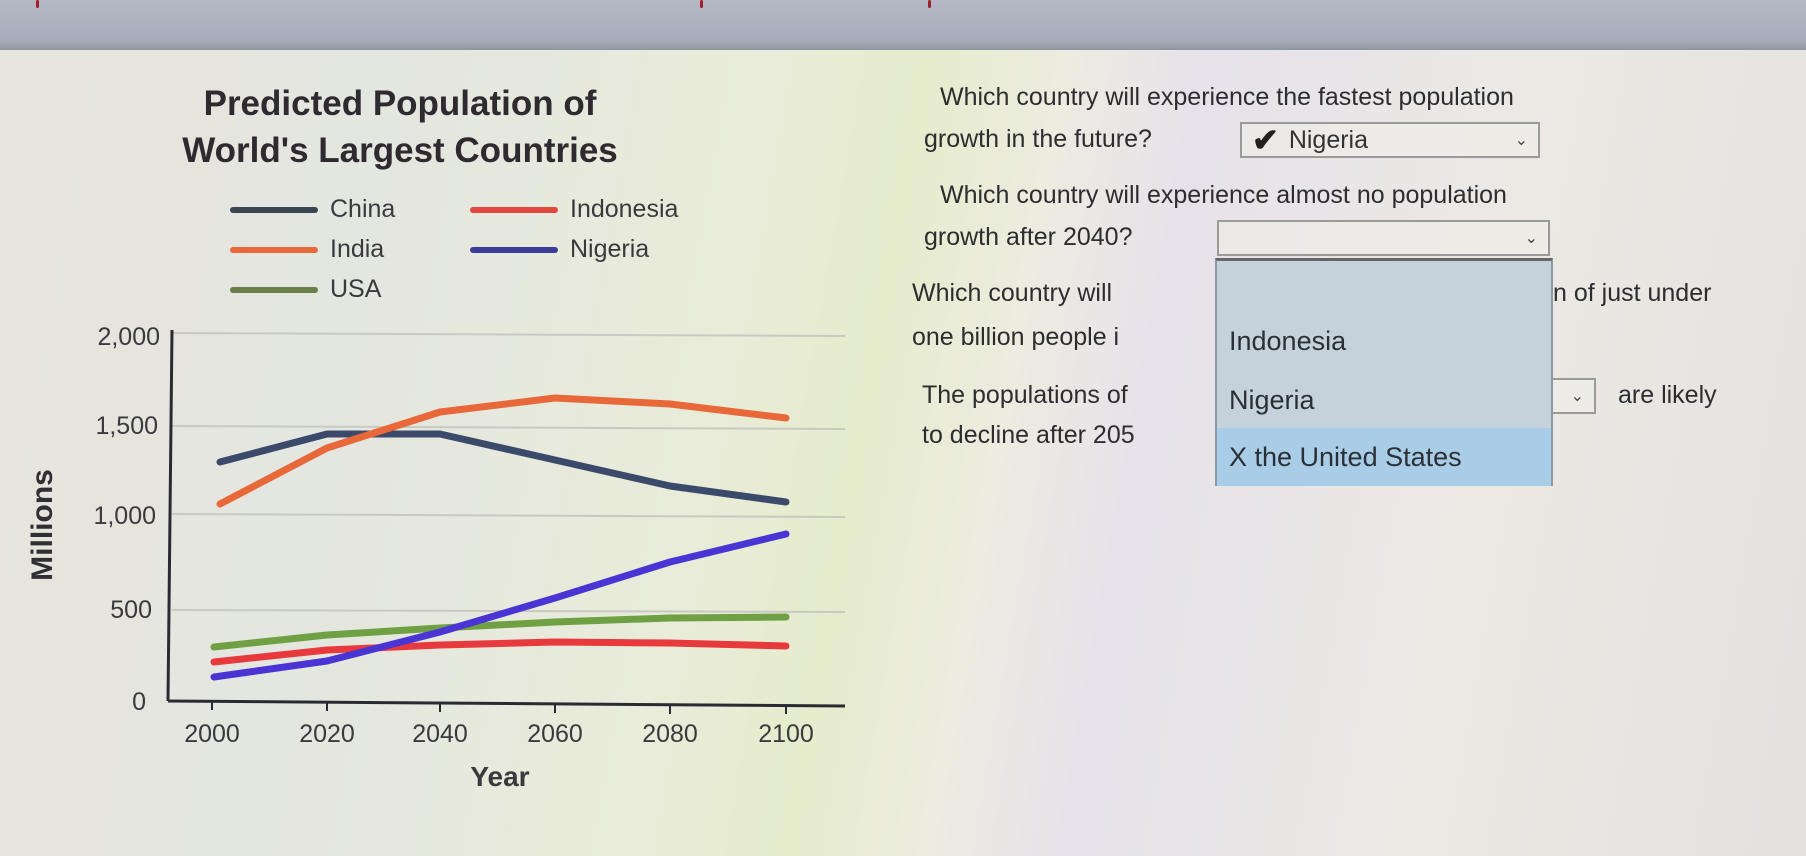  Describe the element at coordinates (126, 426) in the screenshot. I see `y-tick-label: 1,500` at that location.